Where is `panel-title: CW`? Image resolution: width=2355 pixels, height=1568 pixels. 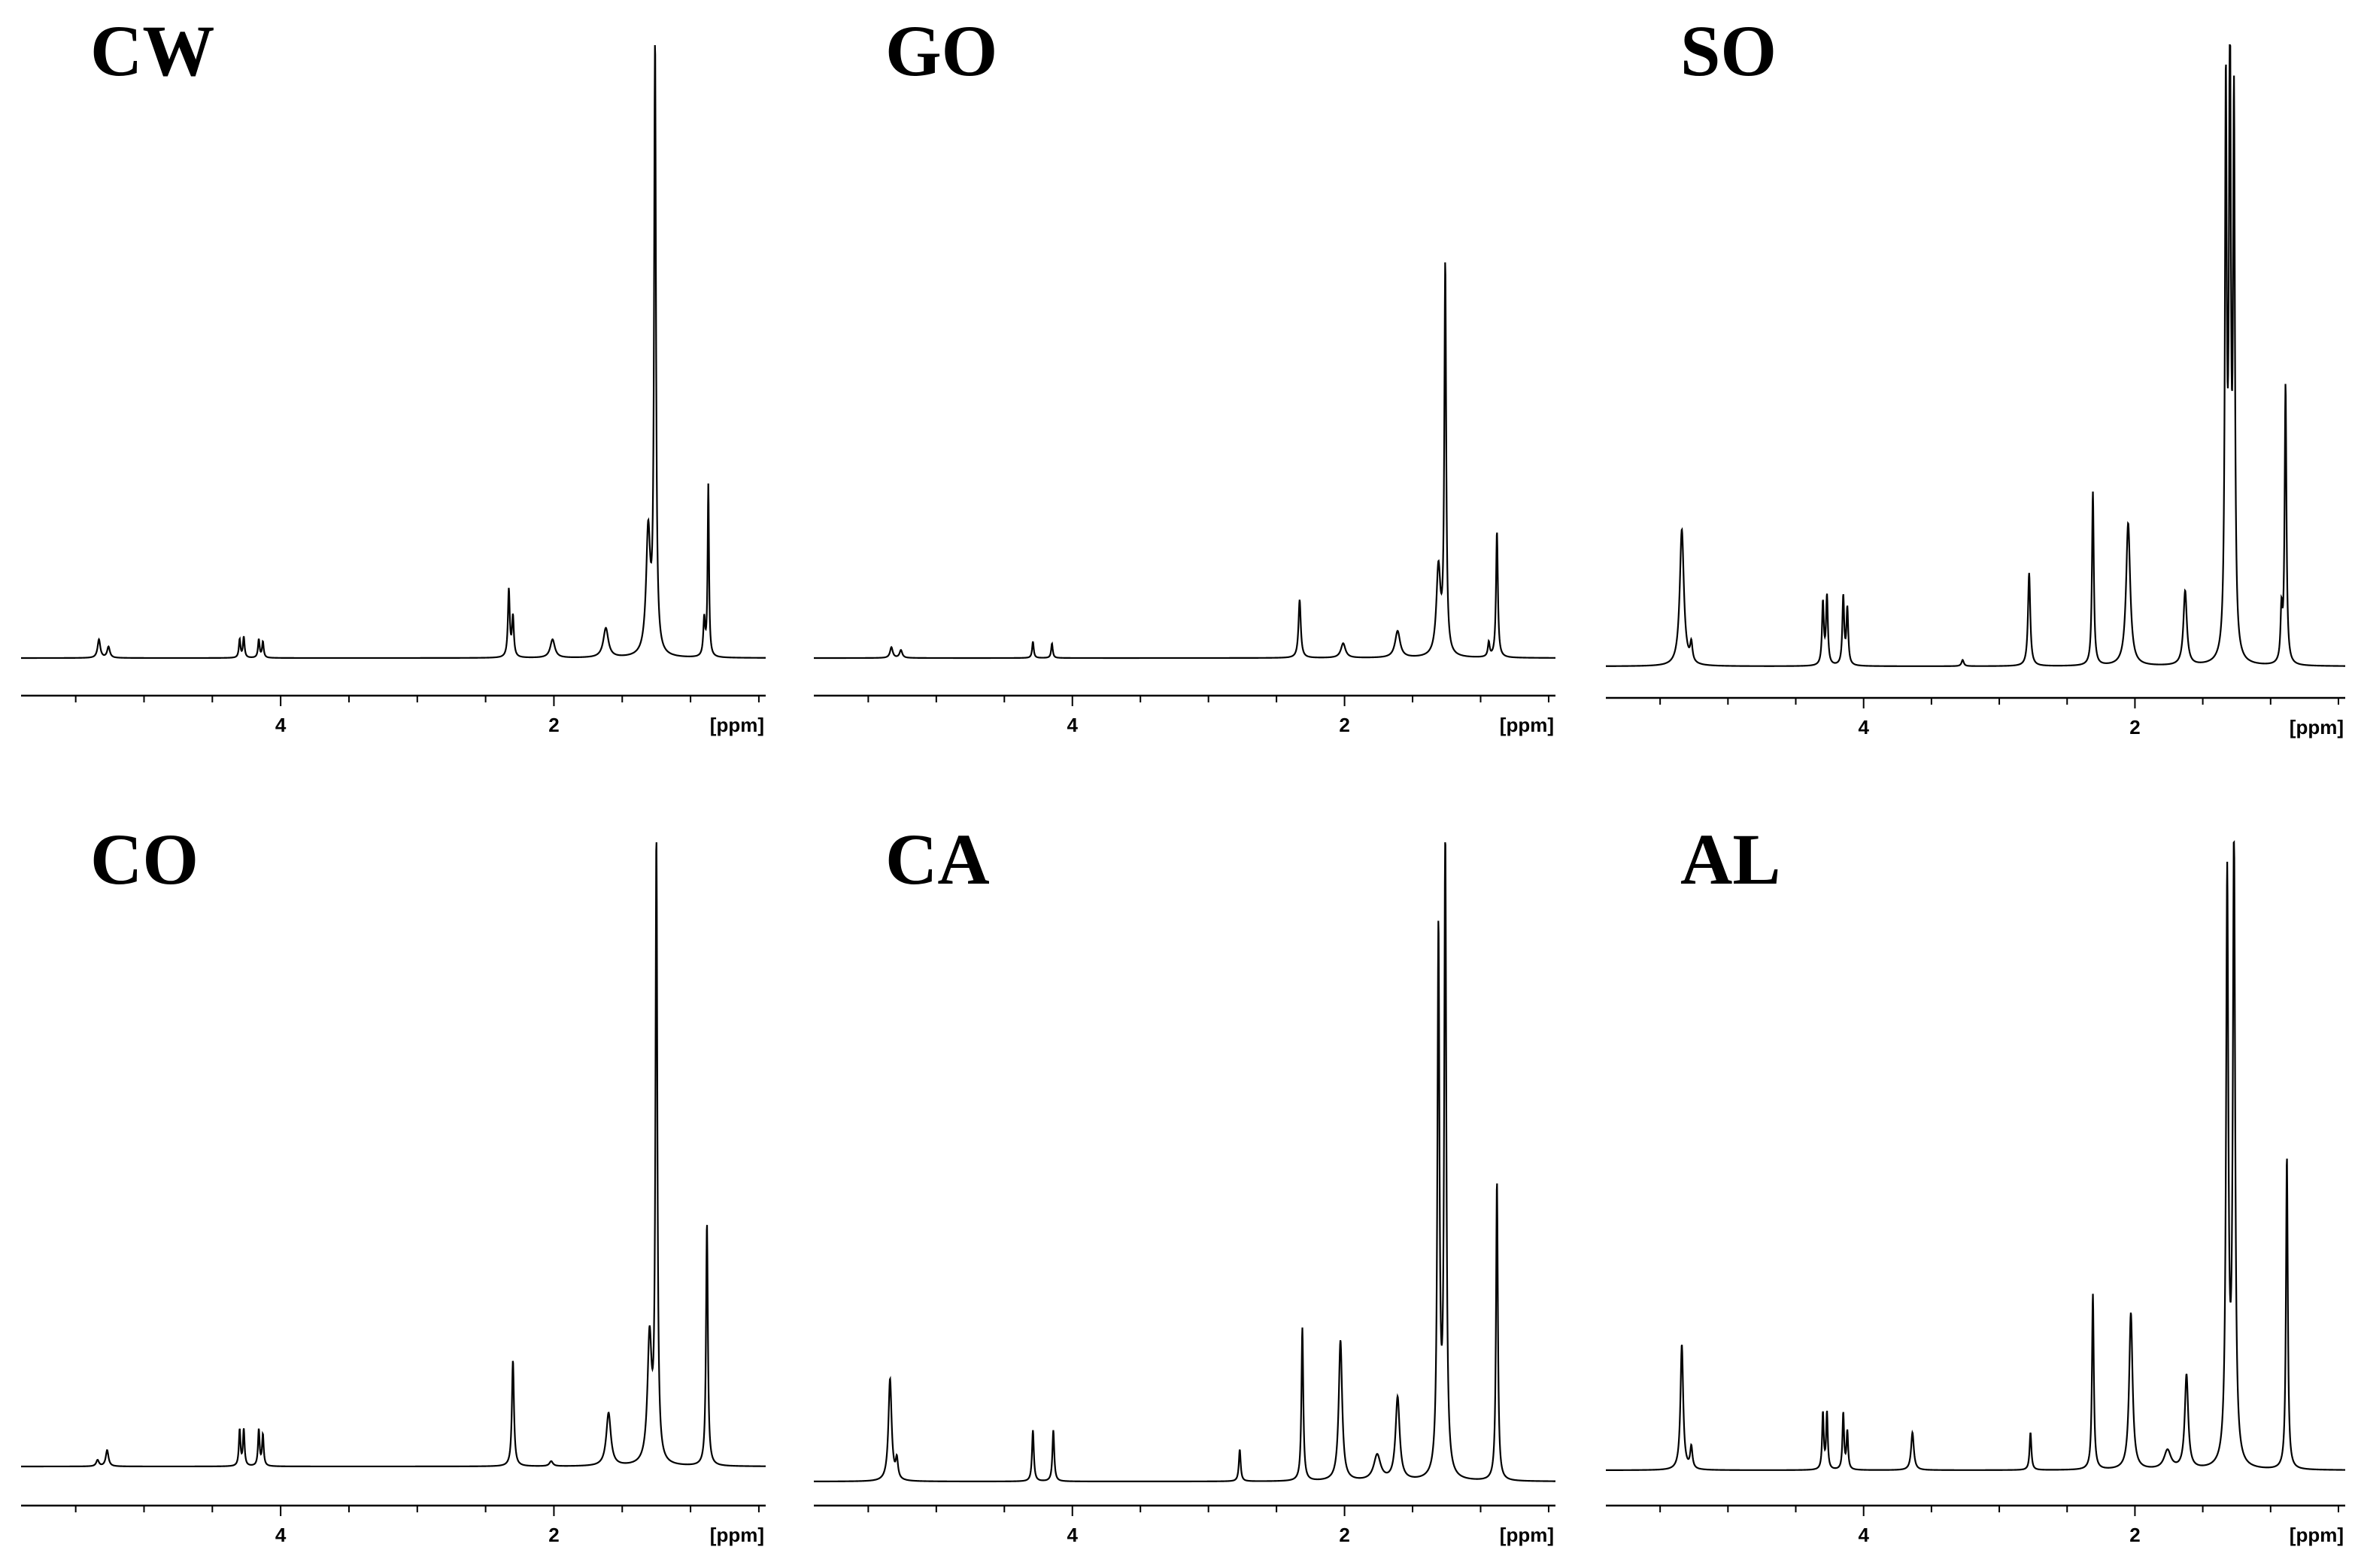 panel-title: CW is located at coordinates (152, 51).